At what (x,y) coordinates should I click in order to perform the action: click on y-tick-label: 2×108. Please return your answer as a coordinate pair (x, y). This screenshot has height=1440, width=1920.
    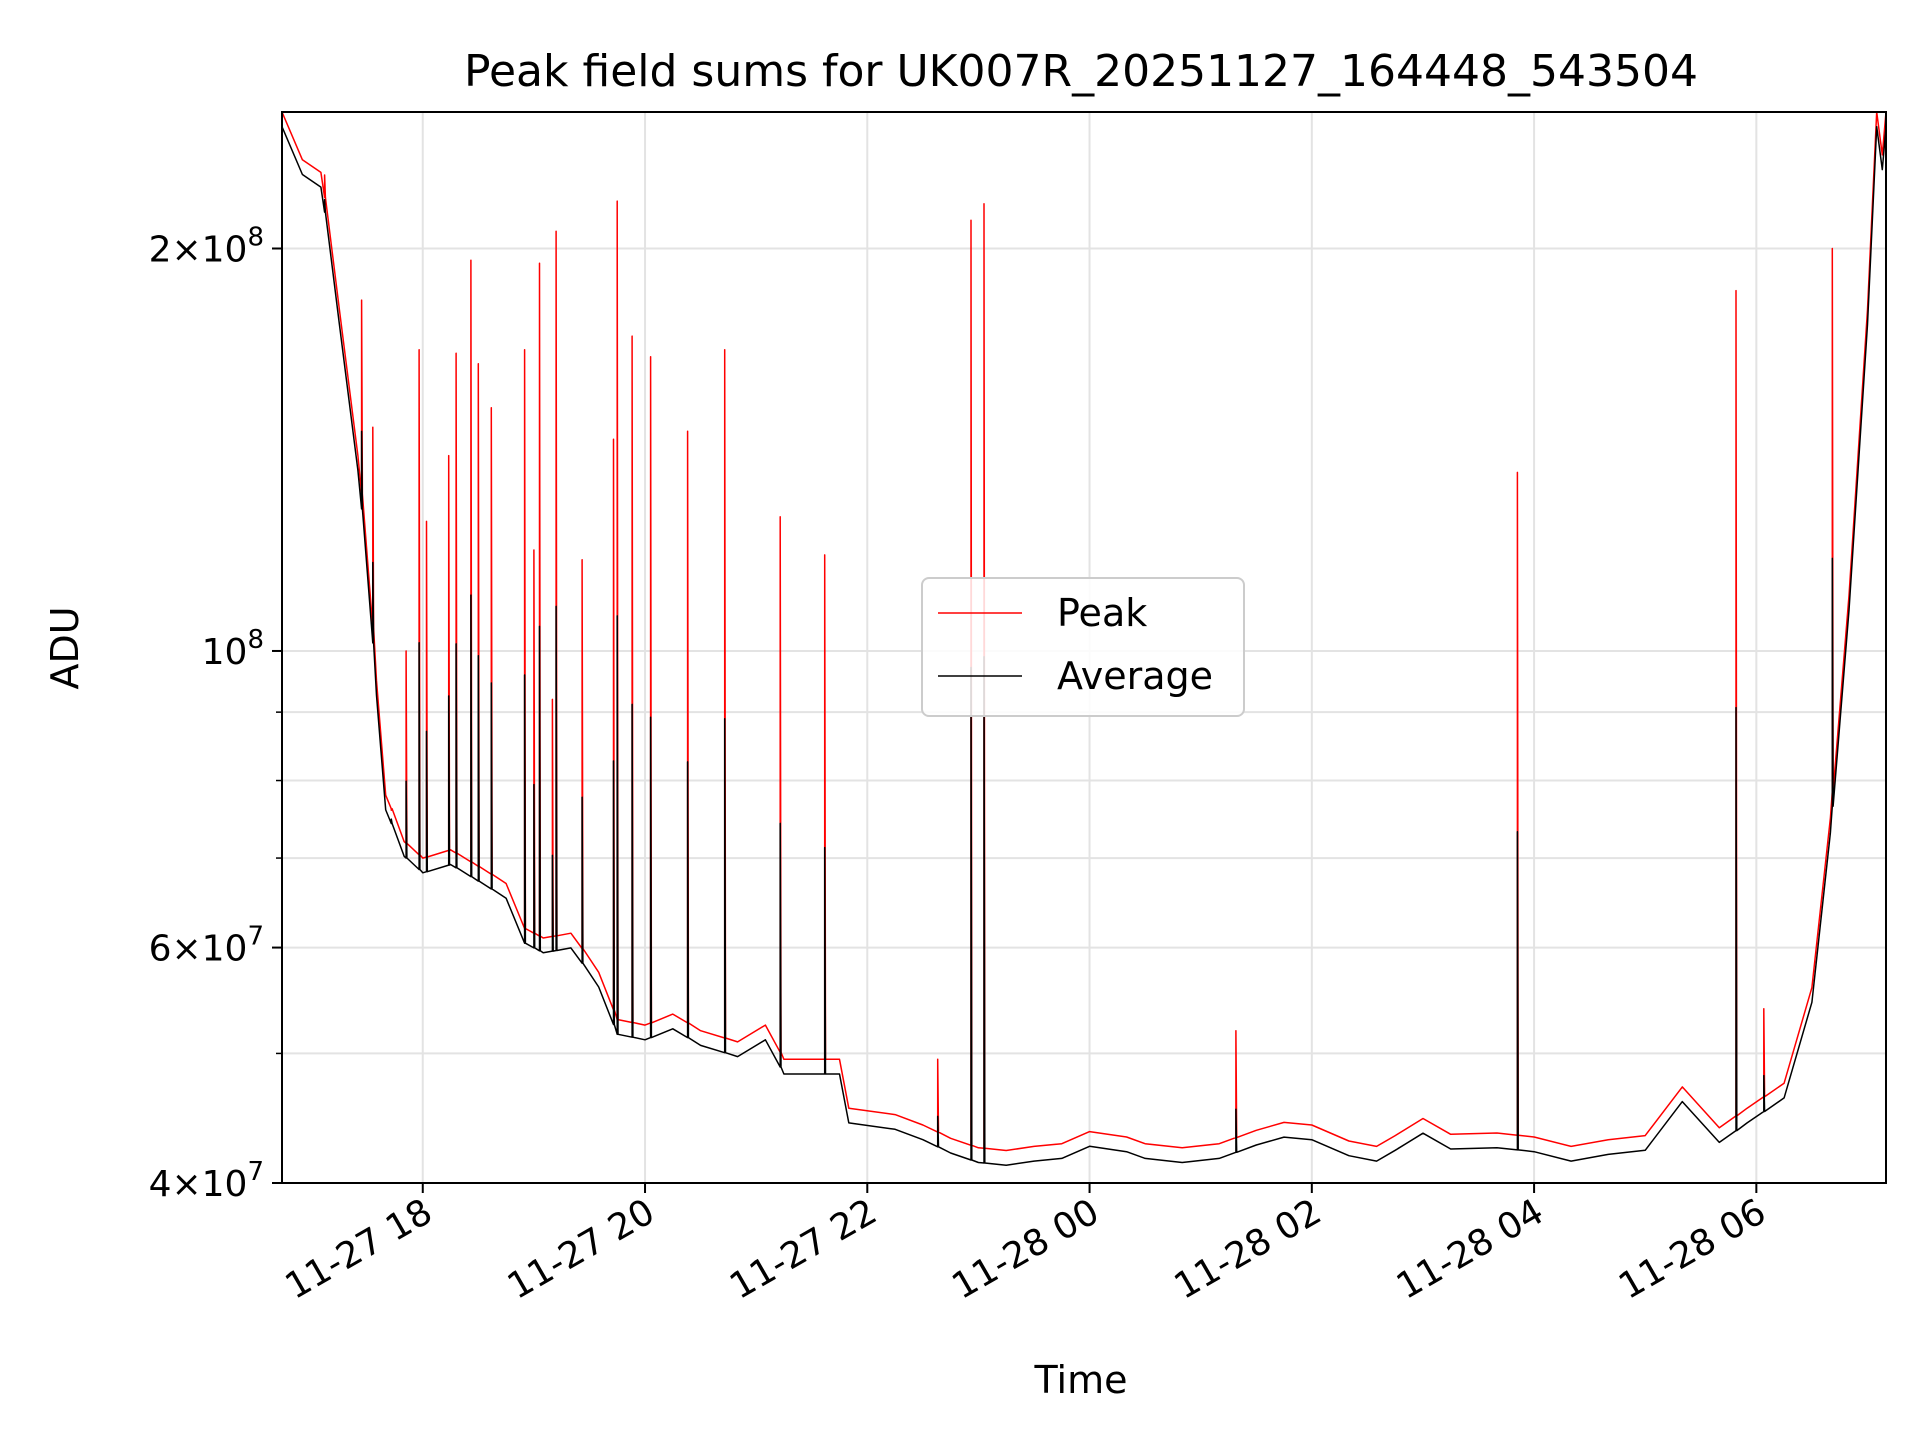
    Looking at the image, I should click on (206, 246).